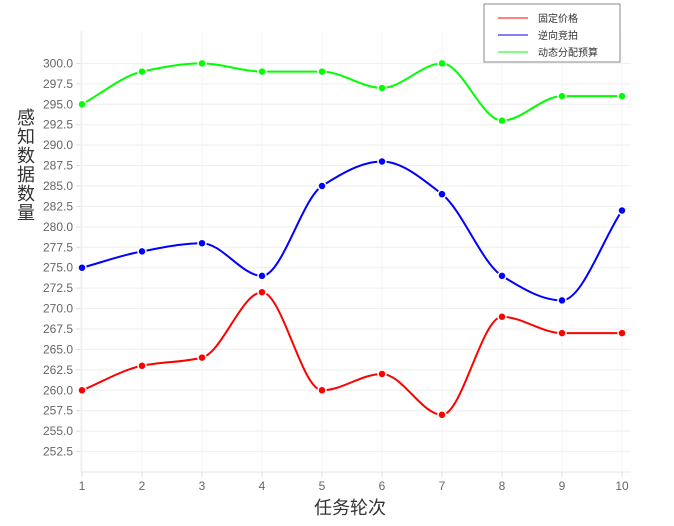  What do you see at coordinates (58, 125) in the screenshot?
I see `y-tick-label: 292.5` at bounding box center [58, 125].